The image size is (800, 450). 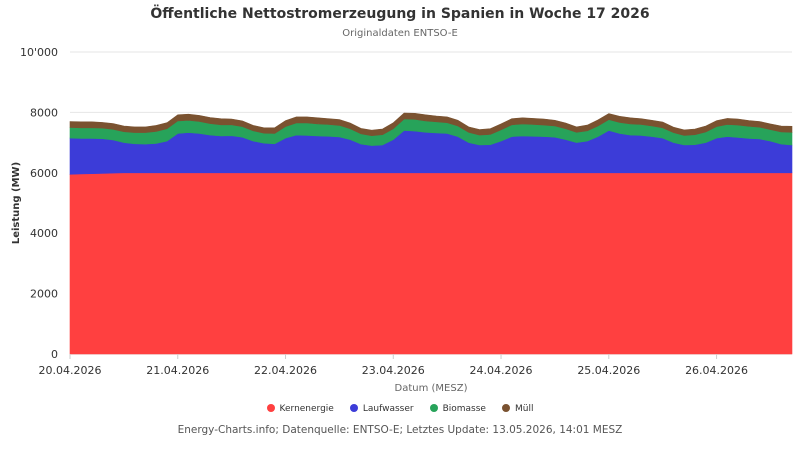 What do you see at coordinates (400, 33) in the screenshot?
I see `chart-subtitle: Originaldaten ENTSO-E` at bounding box center [400, 33].